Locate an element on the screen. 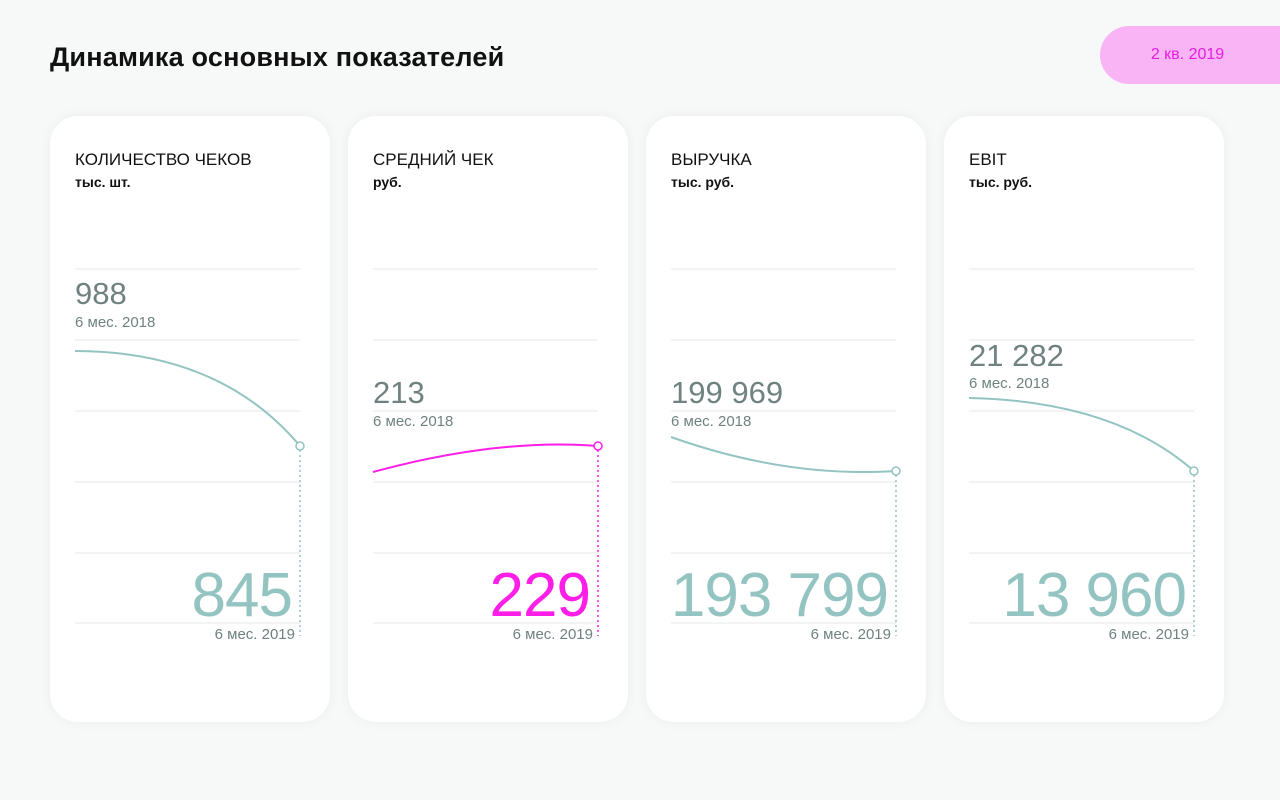 Image resolution: width=1280 pixels, height=800 pixels. card-title: СРЕДНИЙ ЧЕК is located at coordinates (433, 159).